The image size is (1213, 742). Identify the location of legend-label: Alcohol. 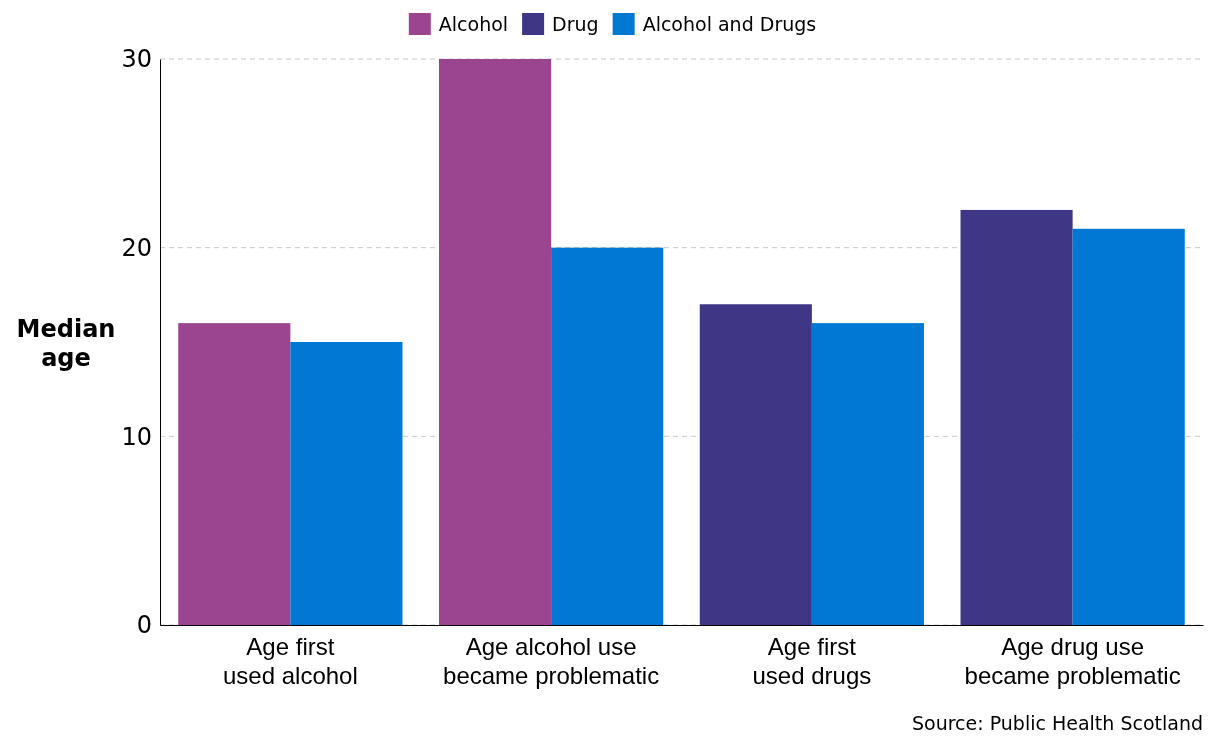
(473, 24).